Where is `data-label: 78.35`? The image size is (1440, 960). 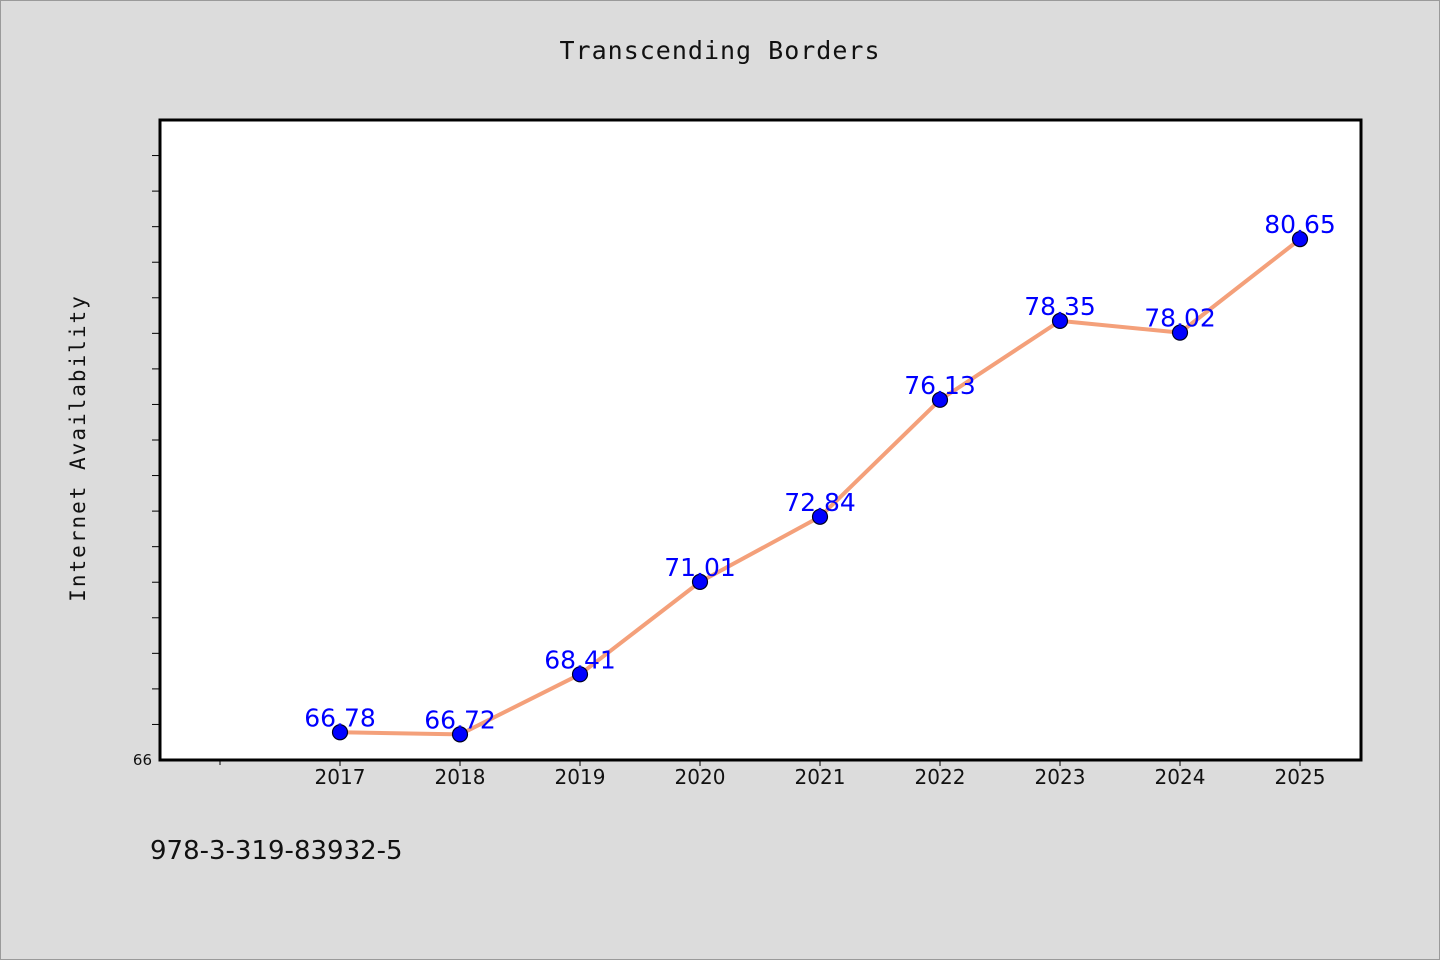
data-label: 78.35 is located at coordinates (1060, 306).